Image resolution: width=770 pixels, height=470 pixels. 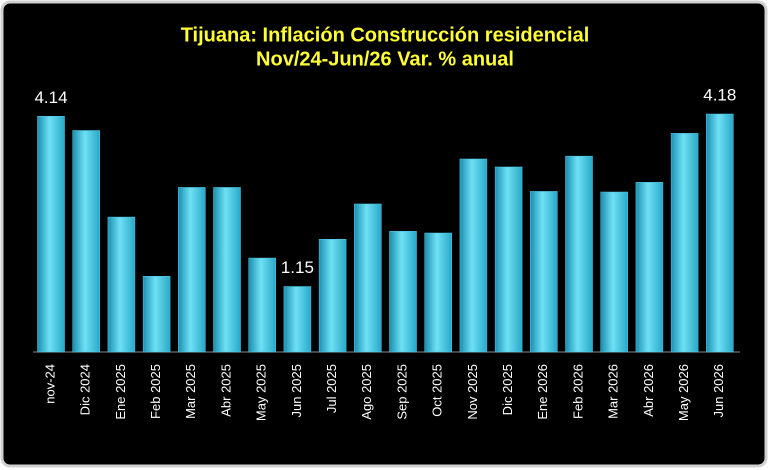 I want to click on x-tick-label: Nov 2025, so click(x=472, y=392).